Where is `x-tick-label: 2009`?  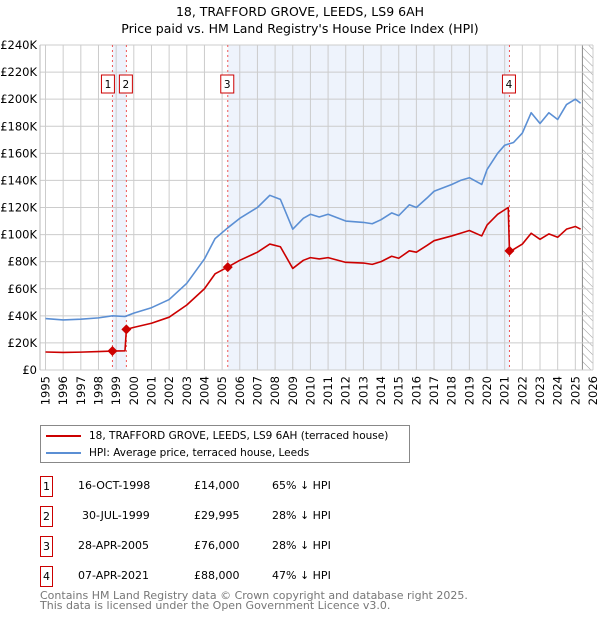 x-tick-label: 2009 is located at coordinates (293, 390).